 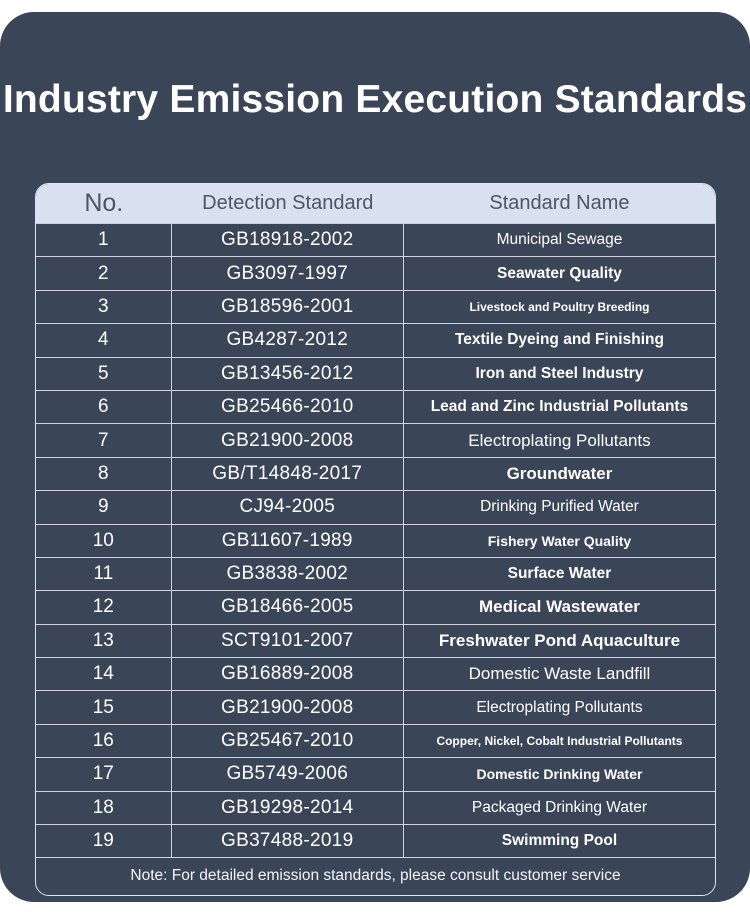 What do you see at coordinates (288, 741) in the screenshot?
I see `detection-standard-code: GB25467-2010` at bounding box center [288, 741].